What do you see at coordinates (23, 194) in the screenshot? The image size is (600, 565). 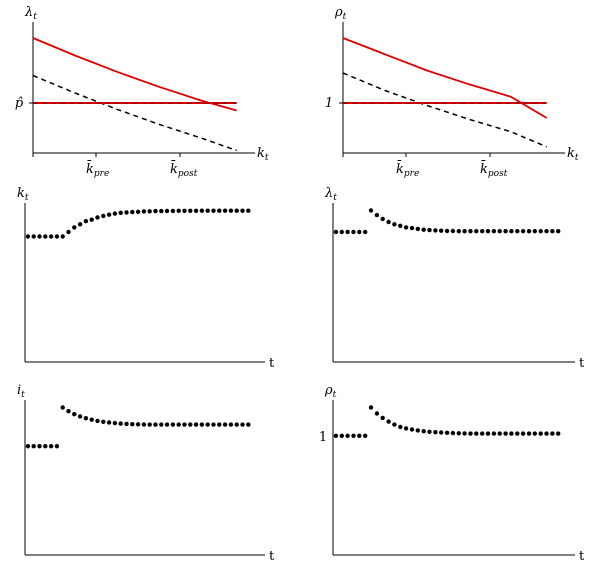 I see `y-axis-label: kt` at bounding box center [23, 194].